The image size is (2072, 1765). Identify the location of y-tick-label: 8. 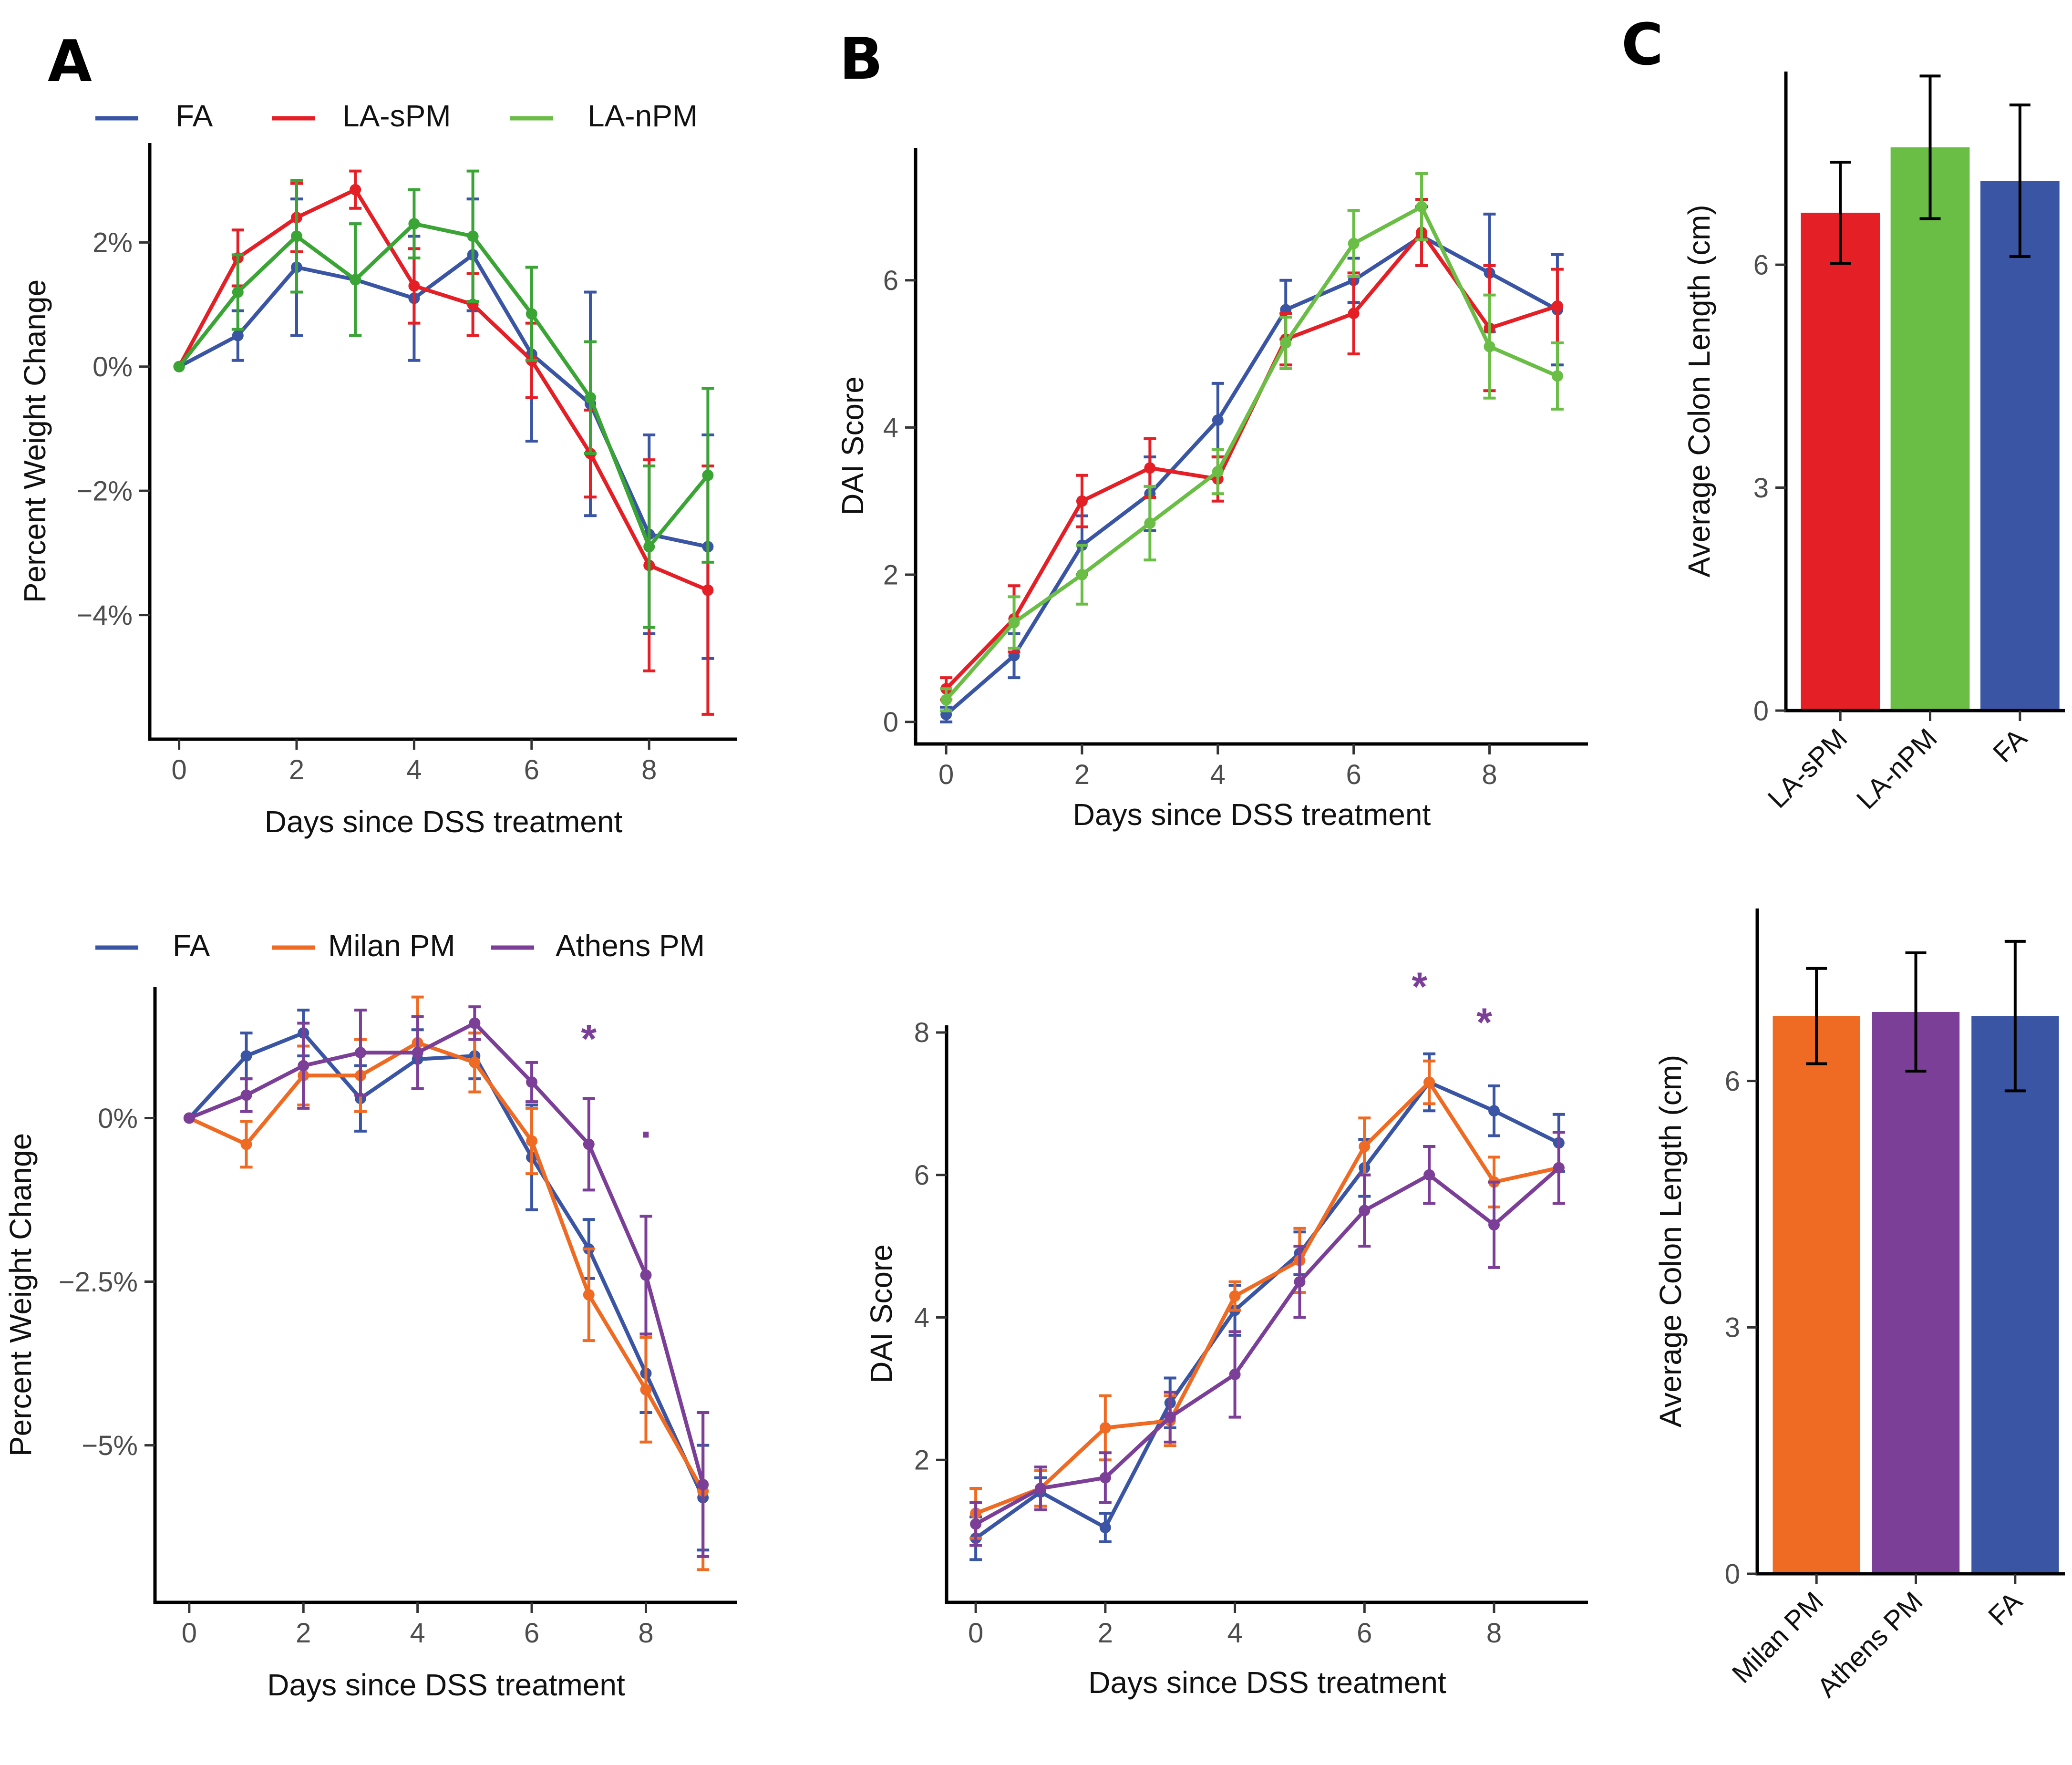
(921, 1032).